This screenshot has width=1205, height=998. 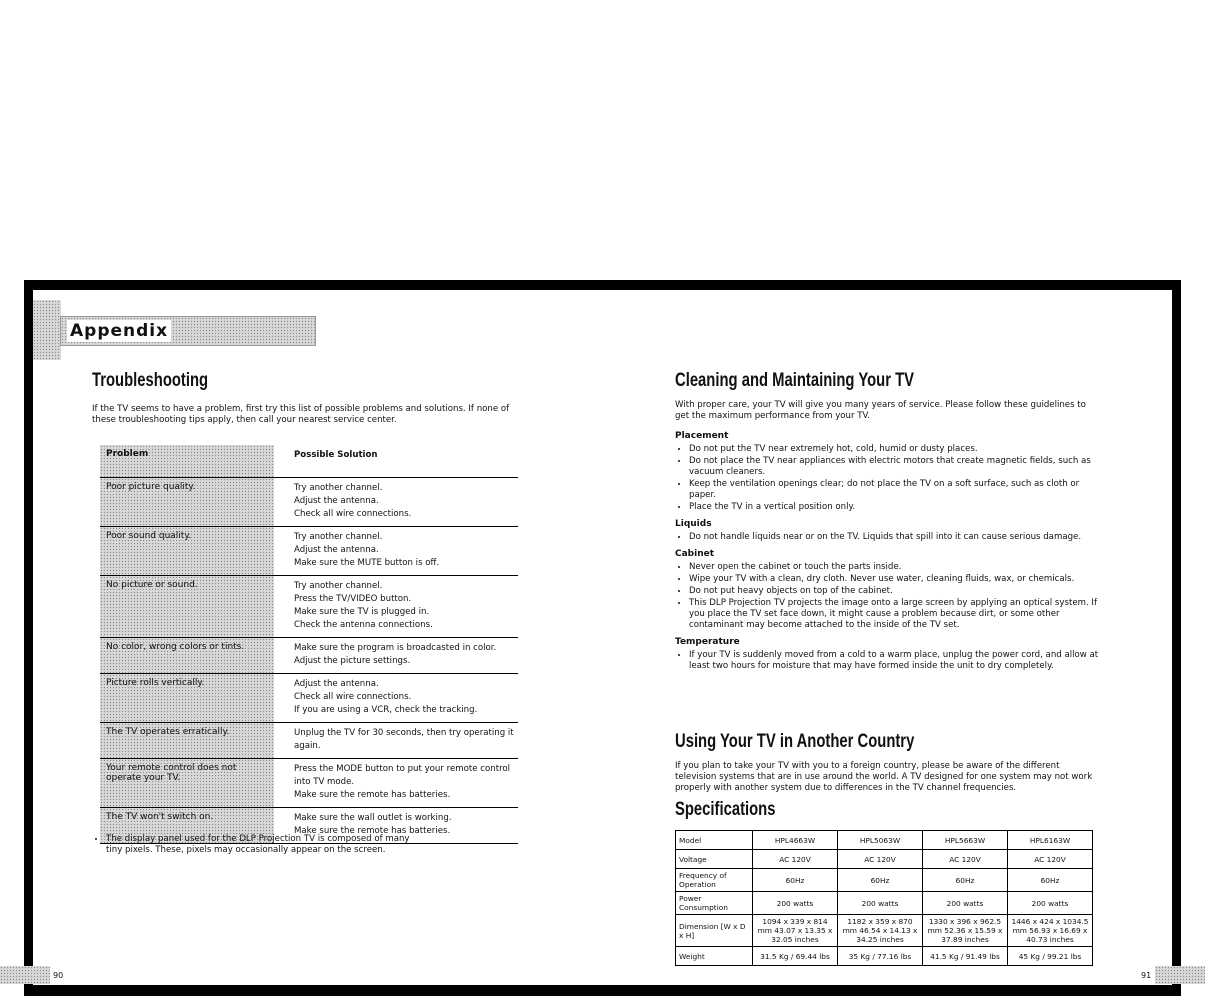 I want to click on appendix-header: Appendix, so click(x=188, y=331).